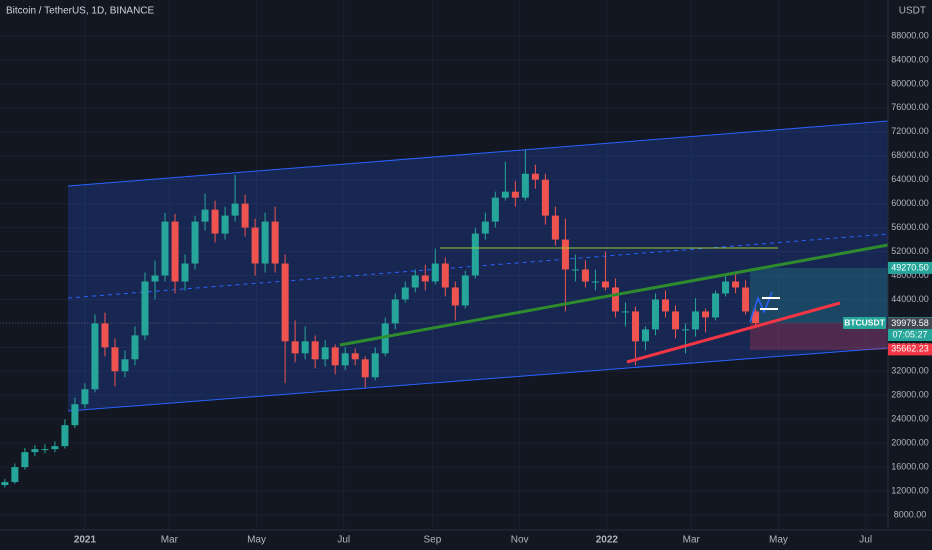 The width and height of the screenshot is (932, 550). What do you see at coordinates (343, 540) in the screenshot?
I see `x-tick-label: Jul` at bounding box center [343, 540].